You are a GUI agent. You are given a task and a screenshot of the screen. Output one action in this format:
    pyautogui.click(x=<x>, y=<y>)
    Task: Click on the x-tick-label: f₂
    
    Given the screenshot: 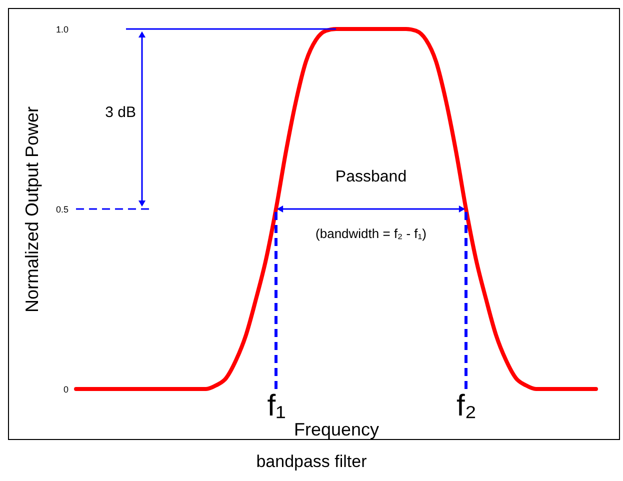 What is the action you would take?
    pyautogui.click(x=466, y=406)
    